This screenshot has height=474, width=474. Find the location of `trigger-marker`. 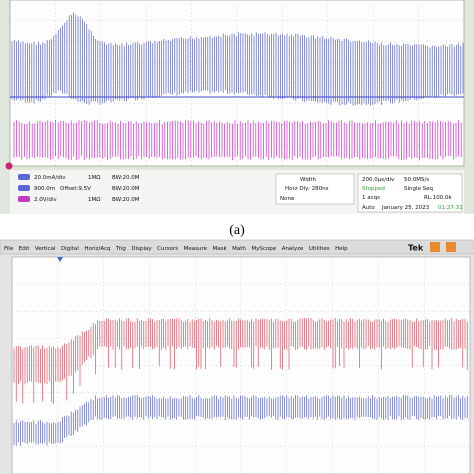

trigger-marker is located at coordinates (60, 259).